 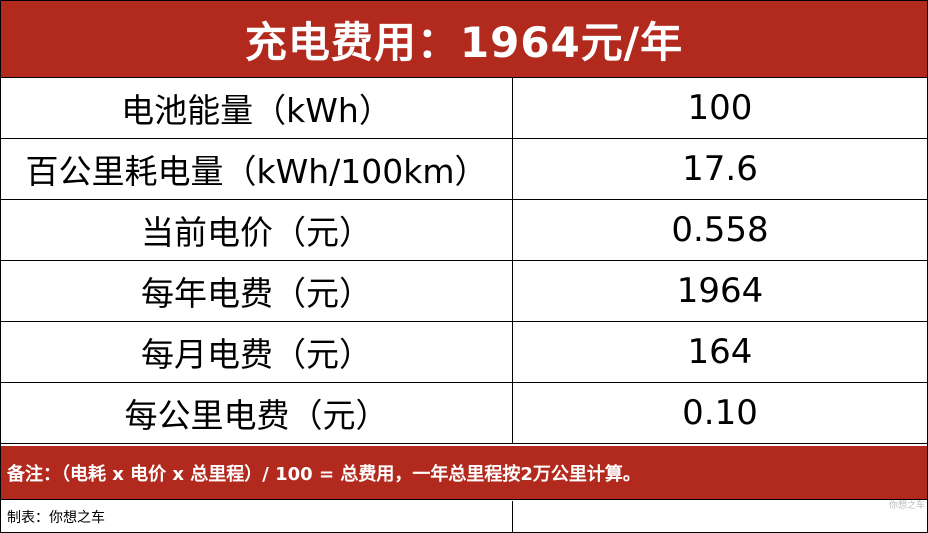 I want to click on row-value-consumption: 17.6, so click(x=720, y=169).